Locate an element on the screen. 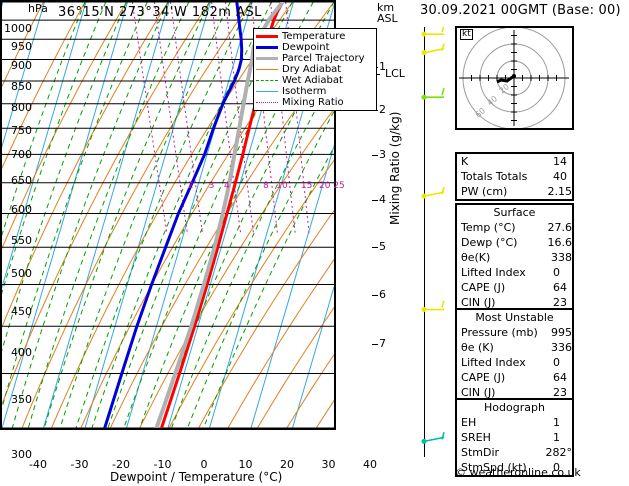 Image resolution: width=629 pixels, height=486 pixels. legend-item-6: Mixing Ratio is located at coordinates (314, 102).